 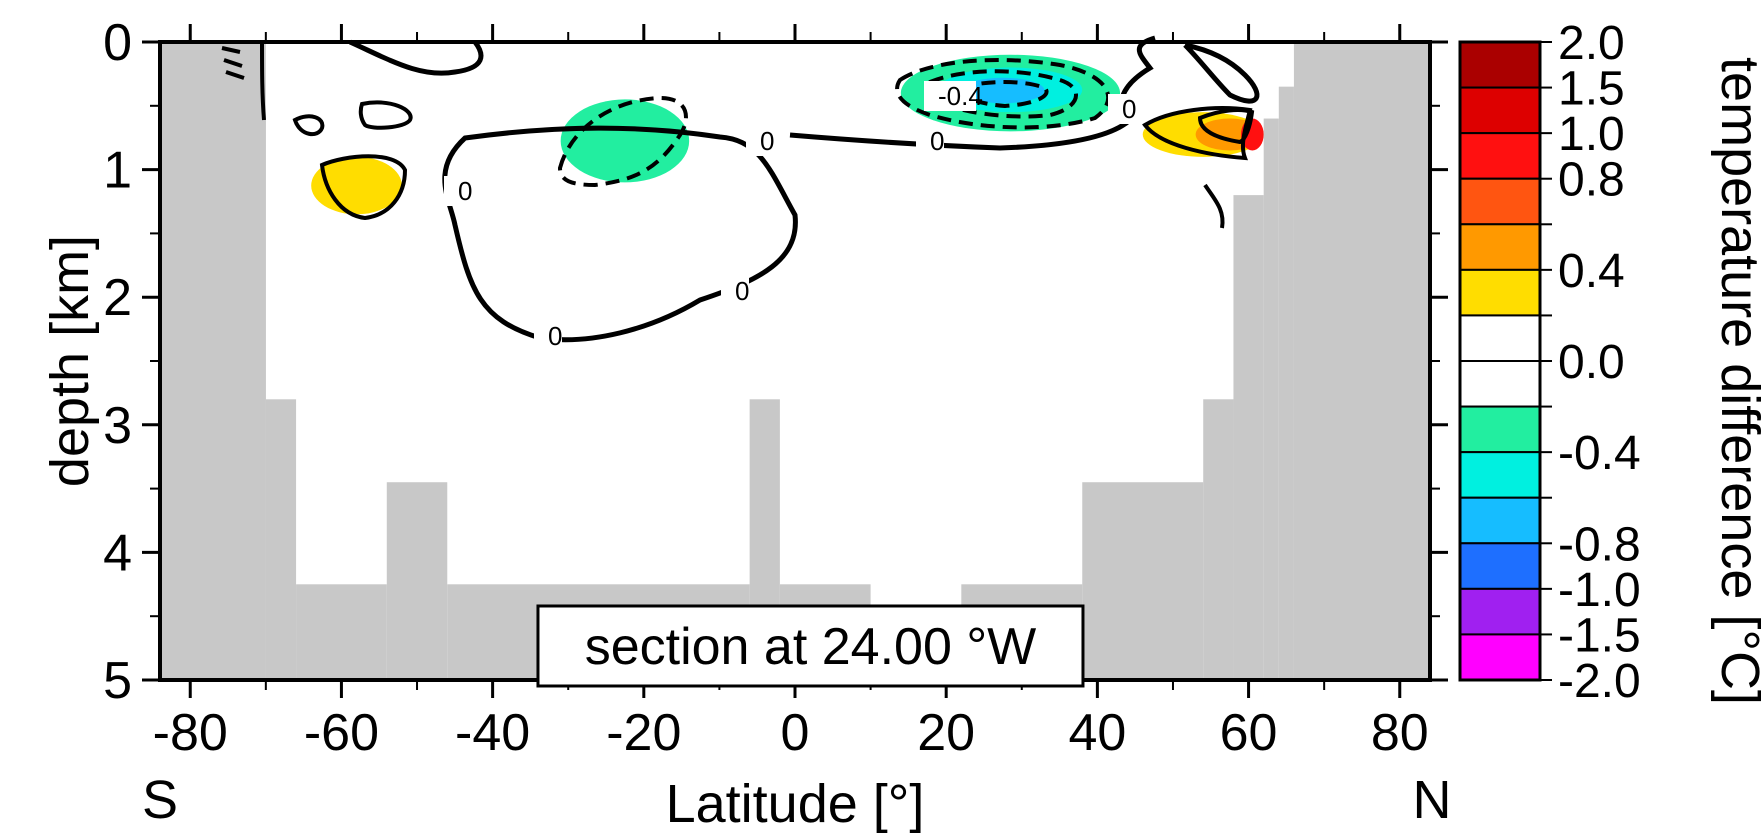 What do you see at coordinates (1591, 362) in the screenshot?
I see `colorbar-label-5: 0.0` at bounding box center [1591, 362].